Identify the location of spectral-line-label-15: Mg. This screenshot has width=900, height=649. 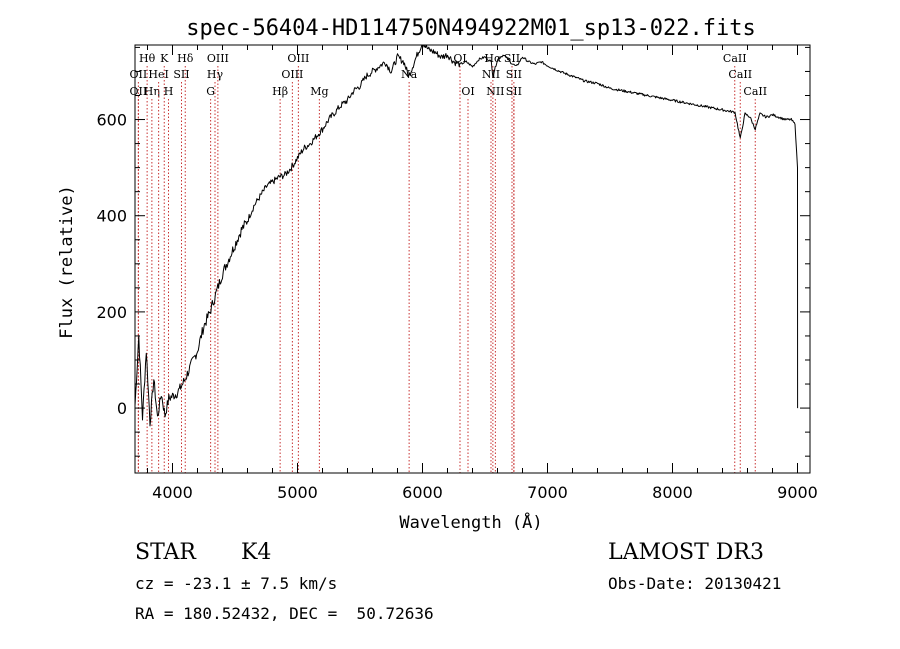
(319, 91).